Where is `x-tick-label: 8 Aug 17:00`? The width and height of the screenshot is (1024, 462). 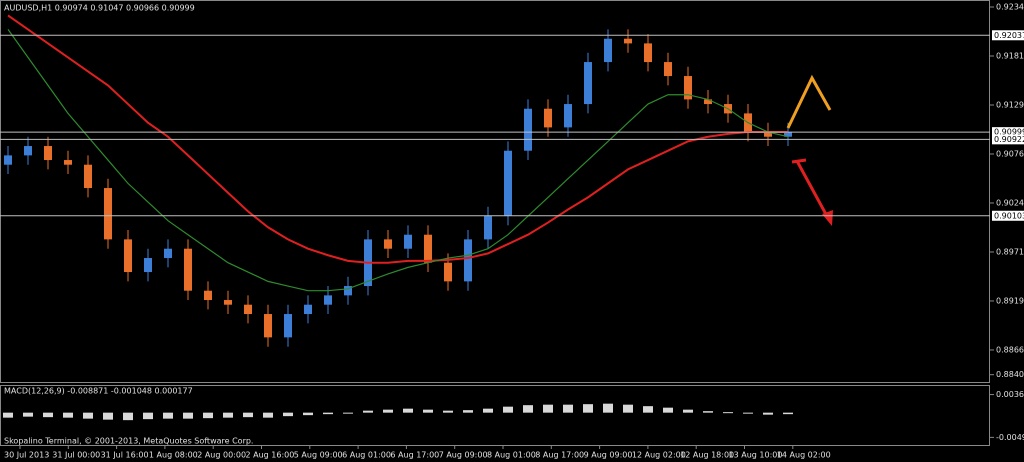
x-tick-label: 8 Aug 17:00 is located at coordinates (559, 455).